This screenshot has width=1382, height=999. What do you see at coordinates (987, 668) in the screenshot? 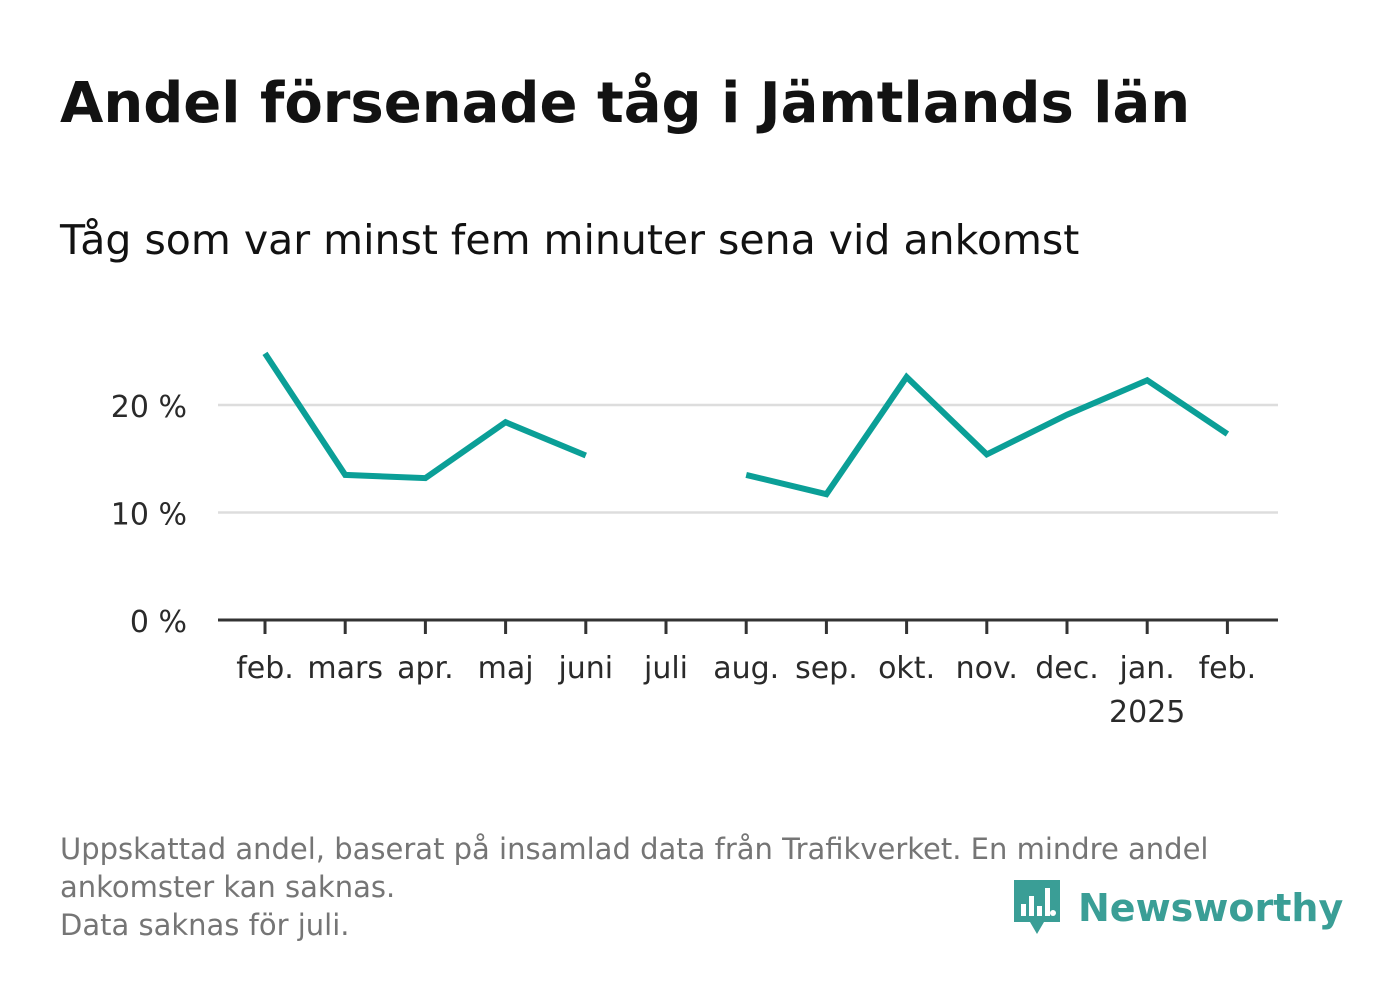
I see `x-tick-label: nov.` at bounding box center [987, 668].